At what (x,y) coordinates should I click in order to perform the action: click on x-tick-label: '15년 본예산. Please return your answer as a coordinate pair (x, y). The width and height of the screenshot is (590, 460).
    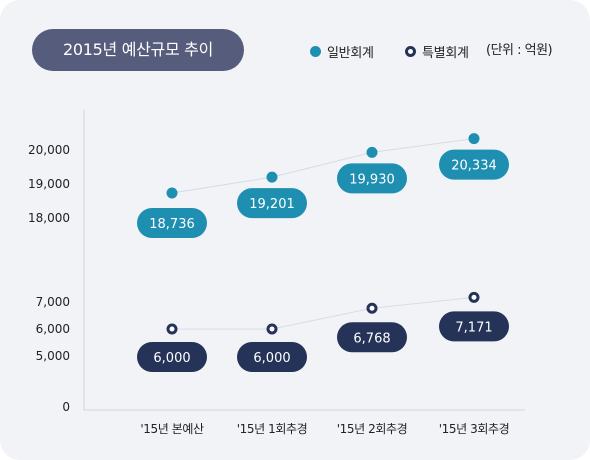
    Looking at the image, I should click on (172, 429).